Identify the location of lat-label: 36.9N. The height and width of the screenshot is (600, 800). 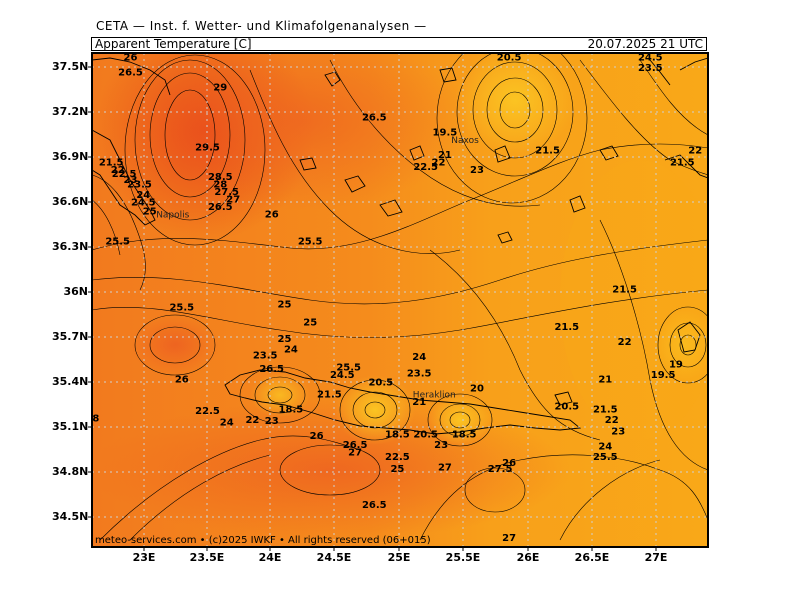
(70, 156).